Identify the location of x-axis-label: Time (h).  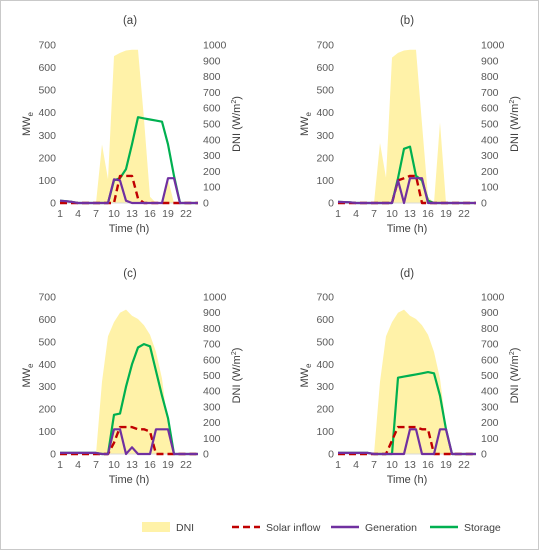
(407, 480).